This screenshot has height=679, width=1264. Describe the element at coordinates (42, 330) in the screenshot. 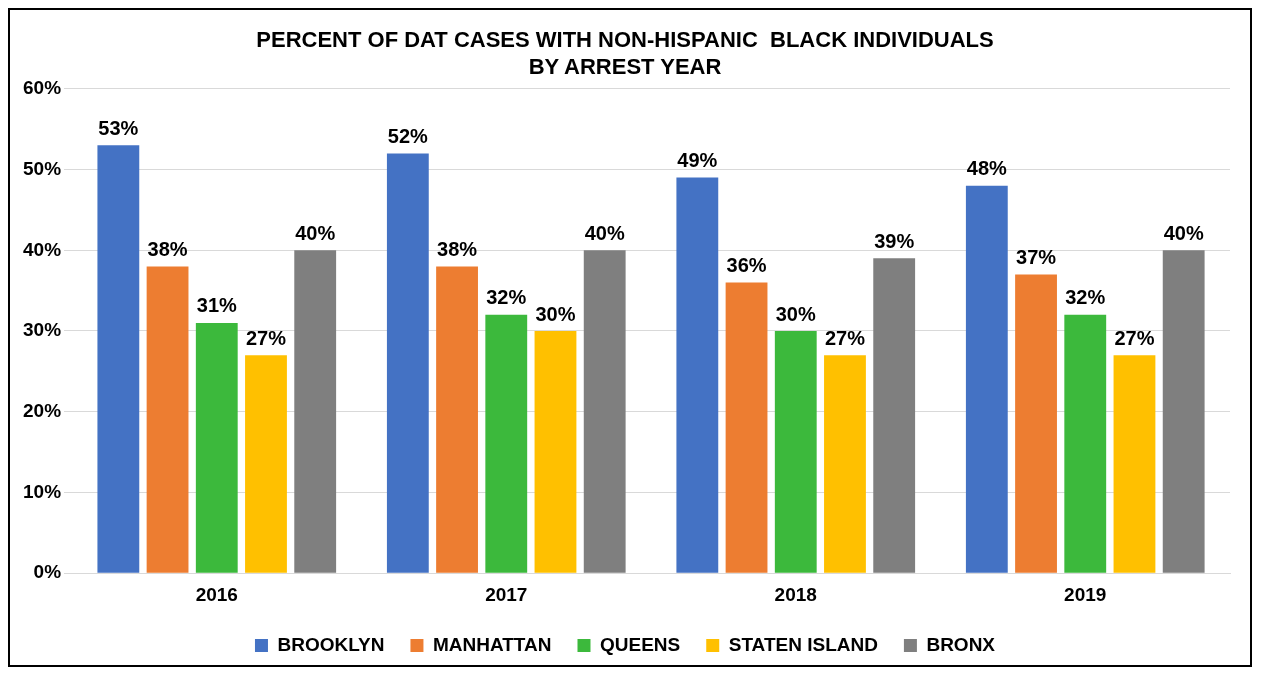

I see `y-tick-label: 30%` at that location.